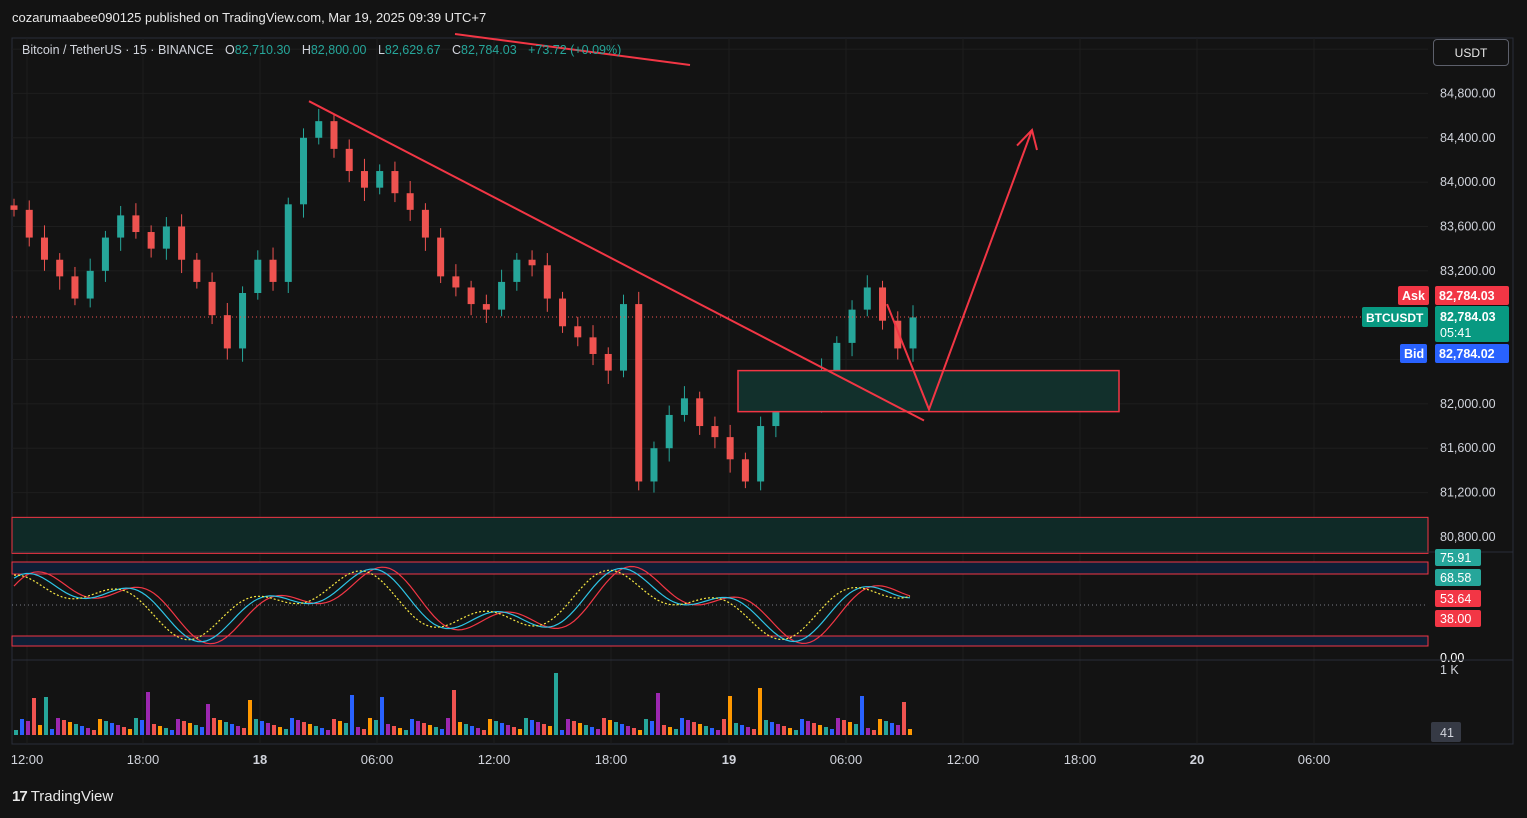  Describe the element at coordinates (1471, 52) in the screenshot. I see `currency-button: USDT` at that location.